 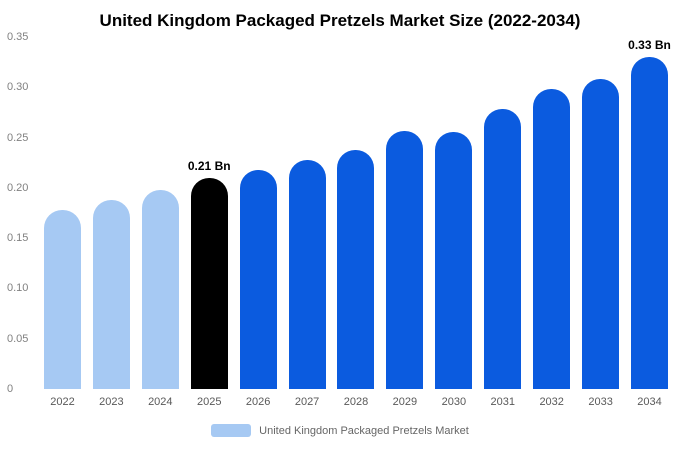 What do you see at coordinates (231, 430) in the screenshot?
I see `legend-swatch` at bounding box center [231, 430].